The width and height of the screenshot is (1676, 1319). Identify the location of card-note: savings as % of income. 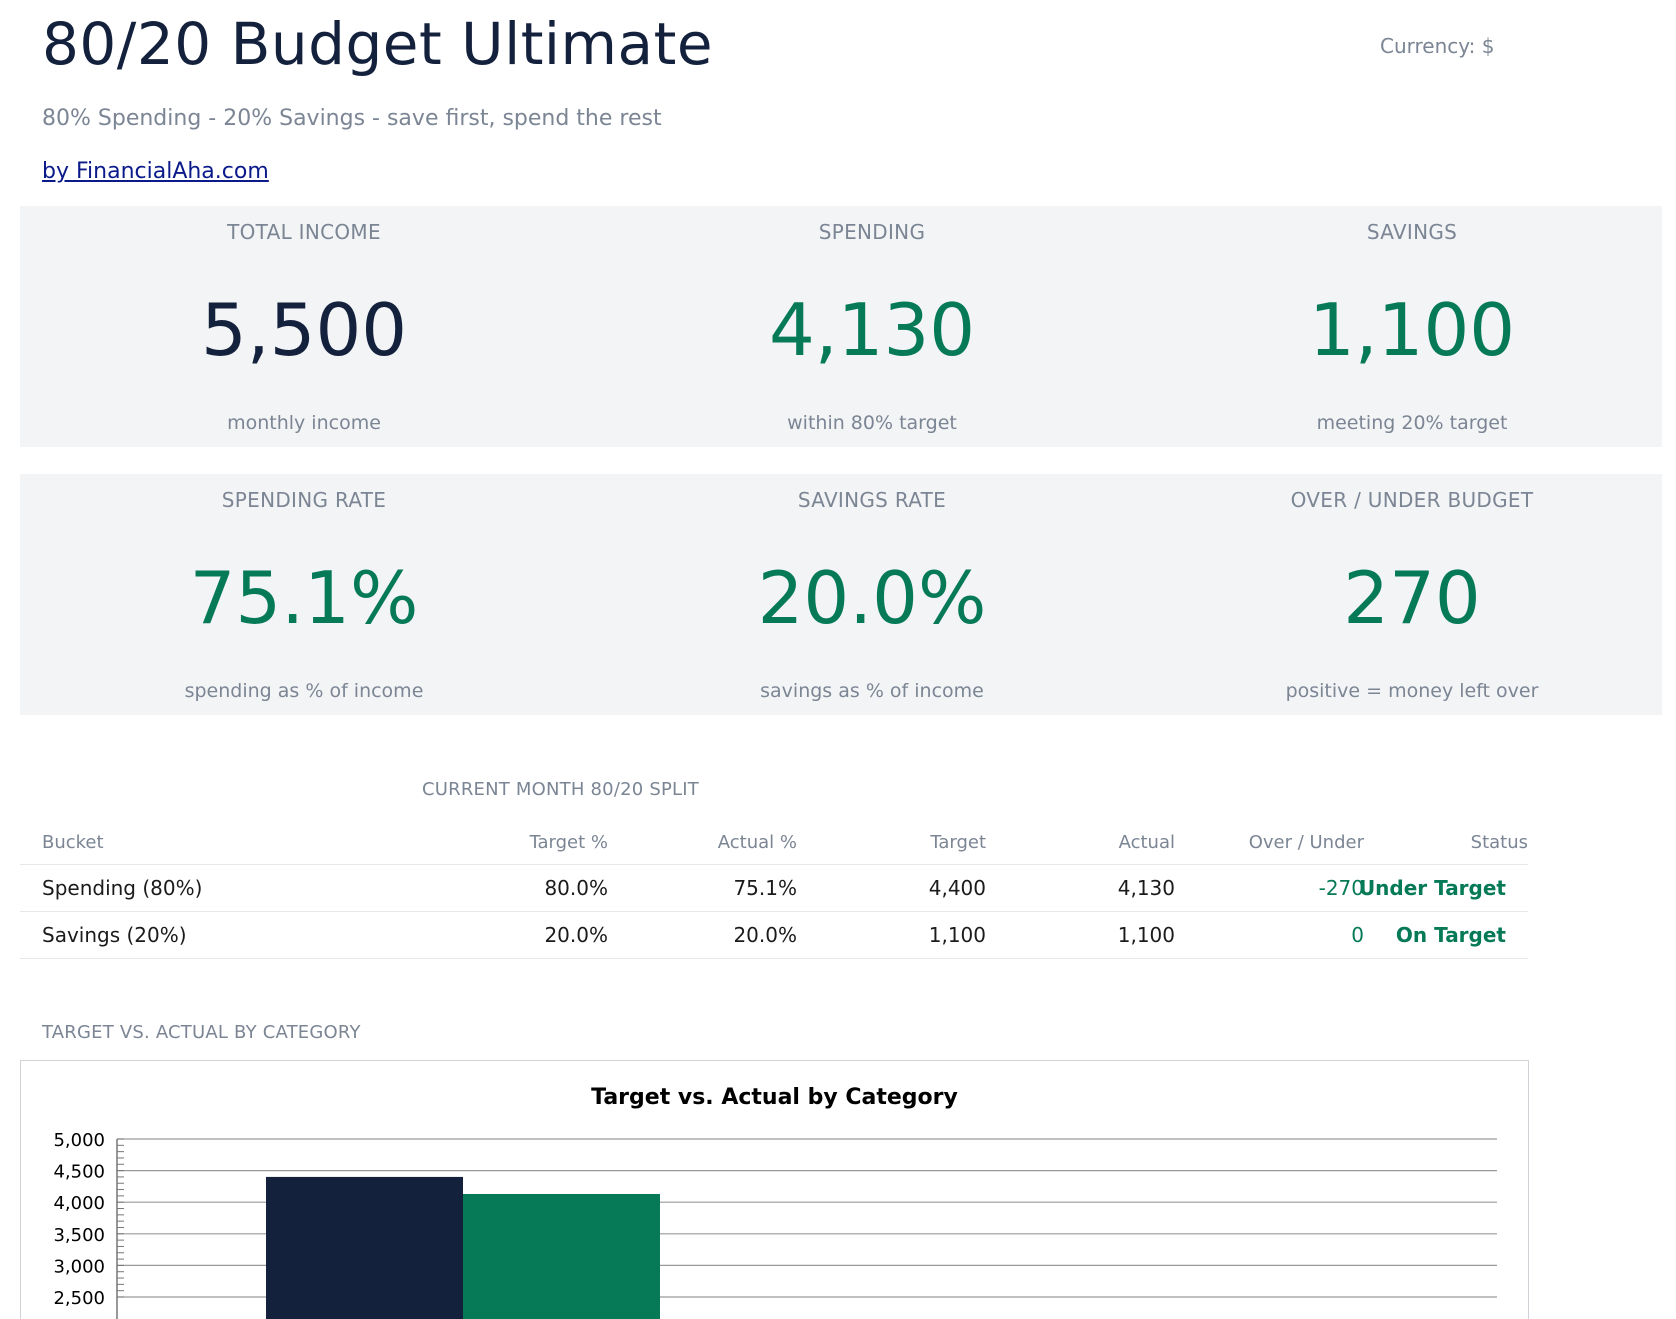
(872, 691).